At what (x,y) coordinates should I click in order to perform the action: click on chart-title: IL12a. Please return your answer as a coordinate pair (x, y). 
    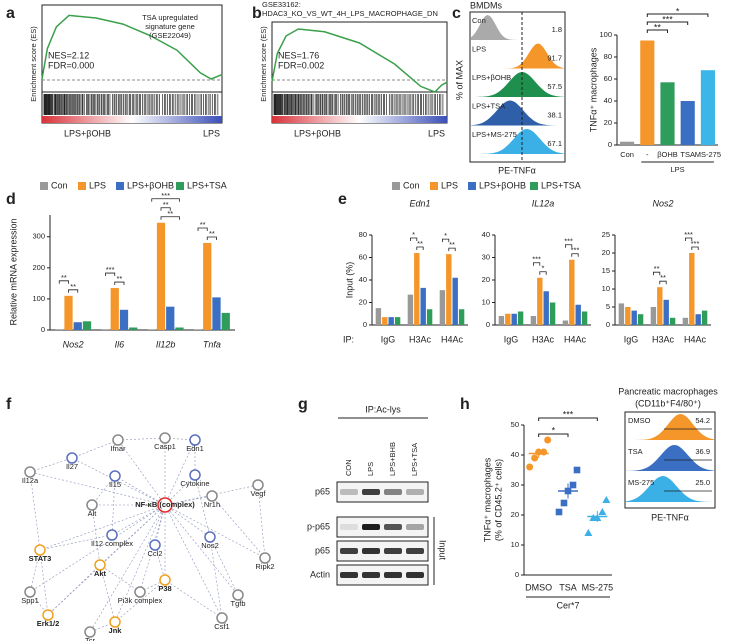
    Looking at the image, I should click on (543, 203).